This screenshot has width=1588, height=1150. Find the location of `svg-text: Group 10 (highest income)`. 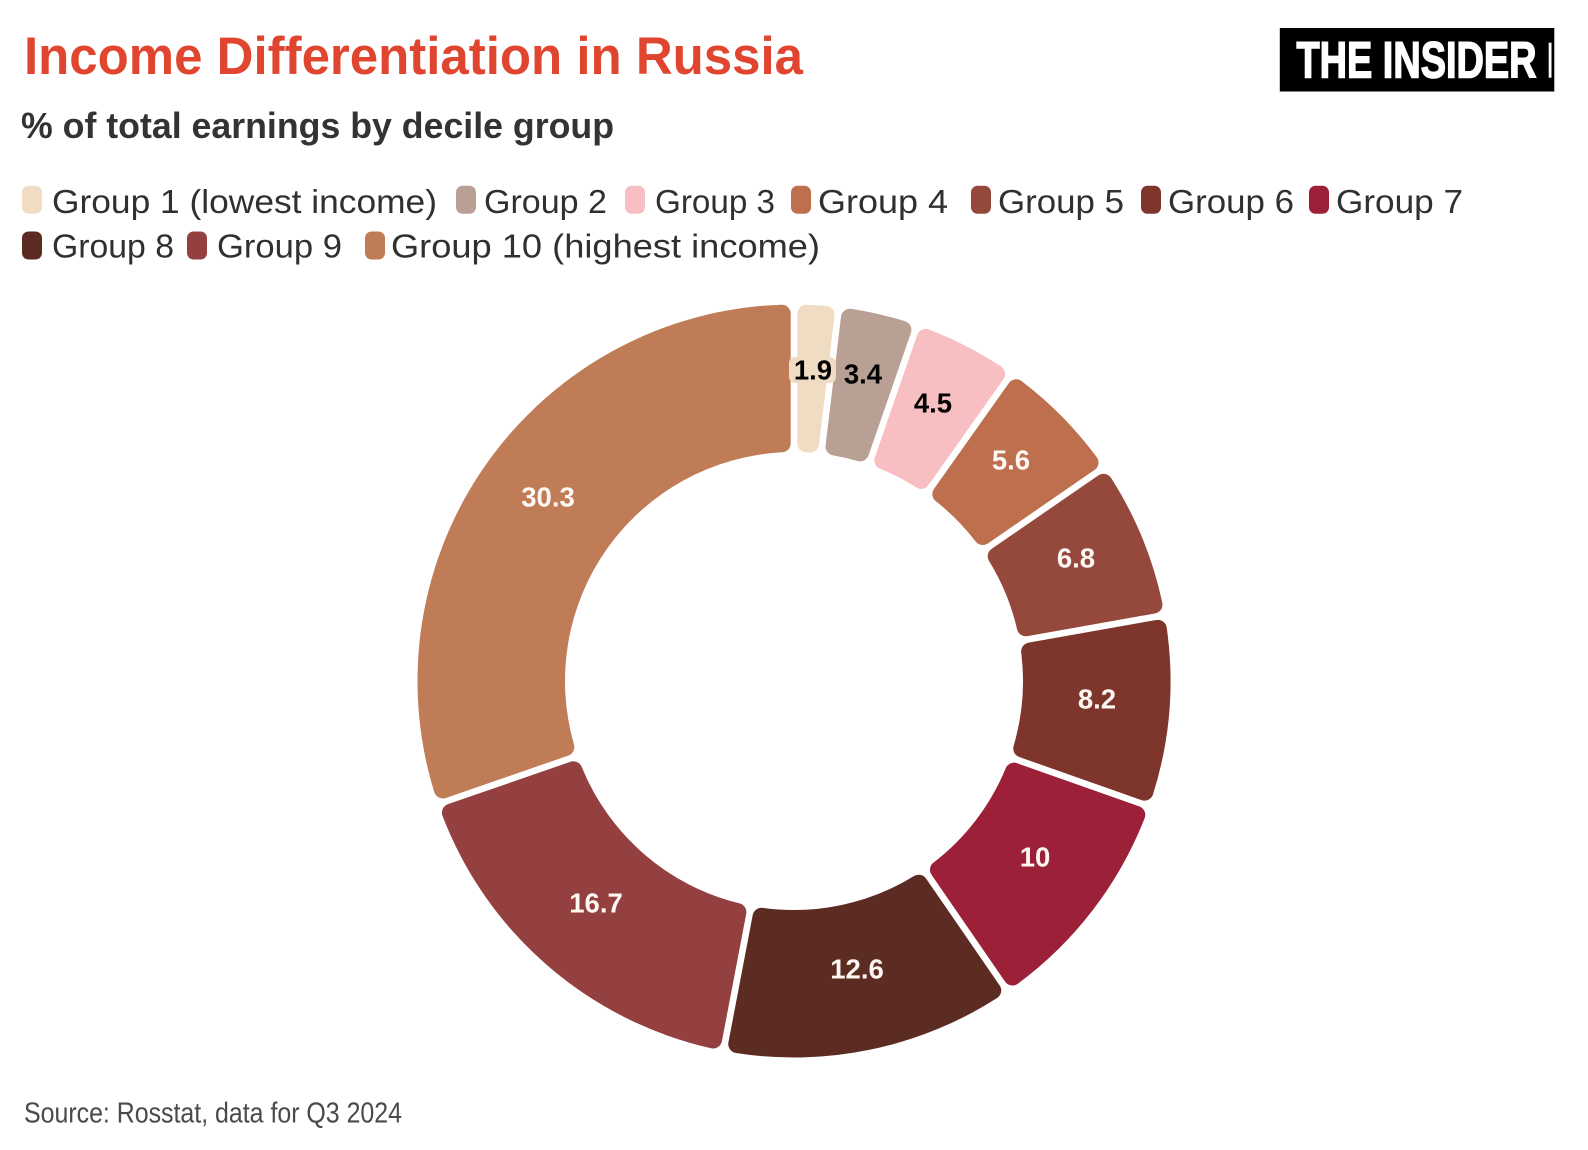

svg-text: Group 10 (highest income) is located at coordinates (605, 245).